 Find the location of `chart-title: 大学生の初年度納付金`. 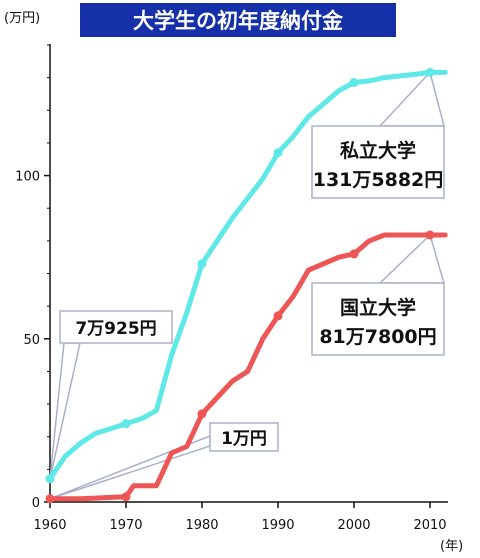

chart-title: 大学生の初年度納付金 is located at coordinates (238, 21).